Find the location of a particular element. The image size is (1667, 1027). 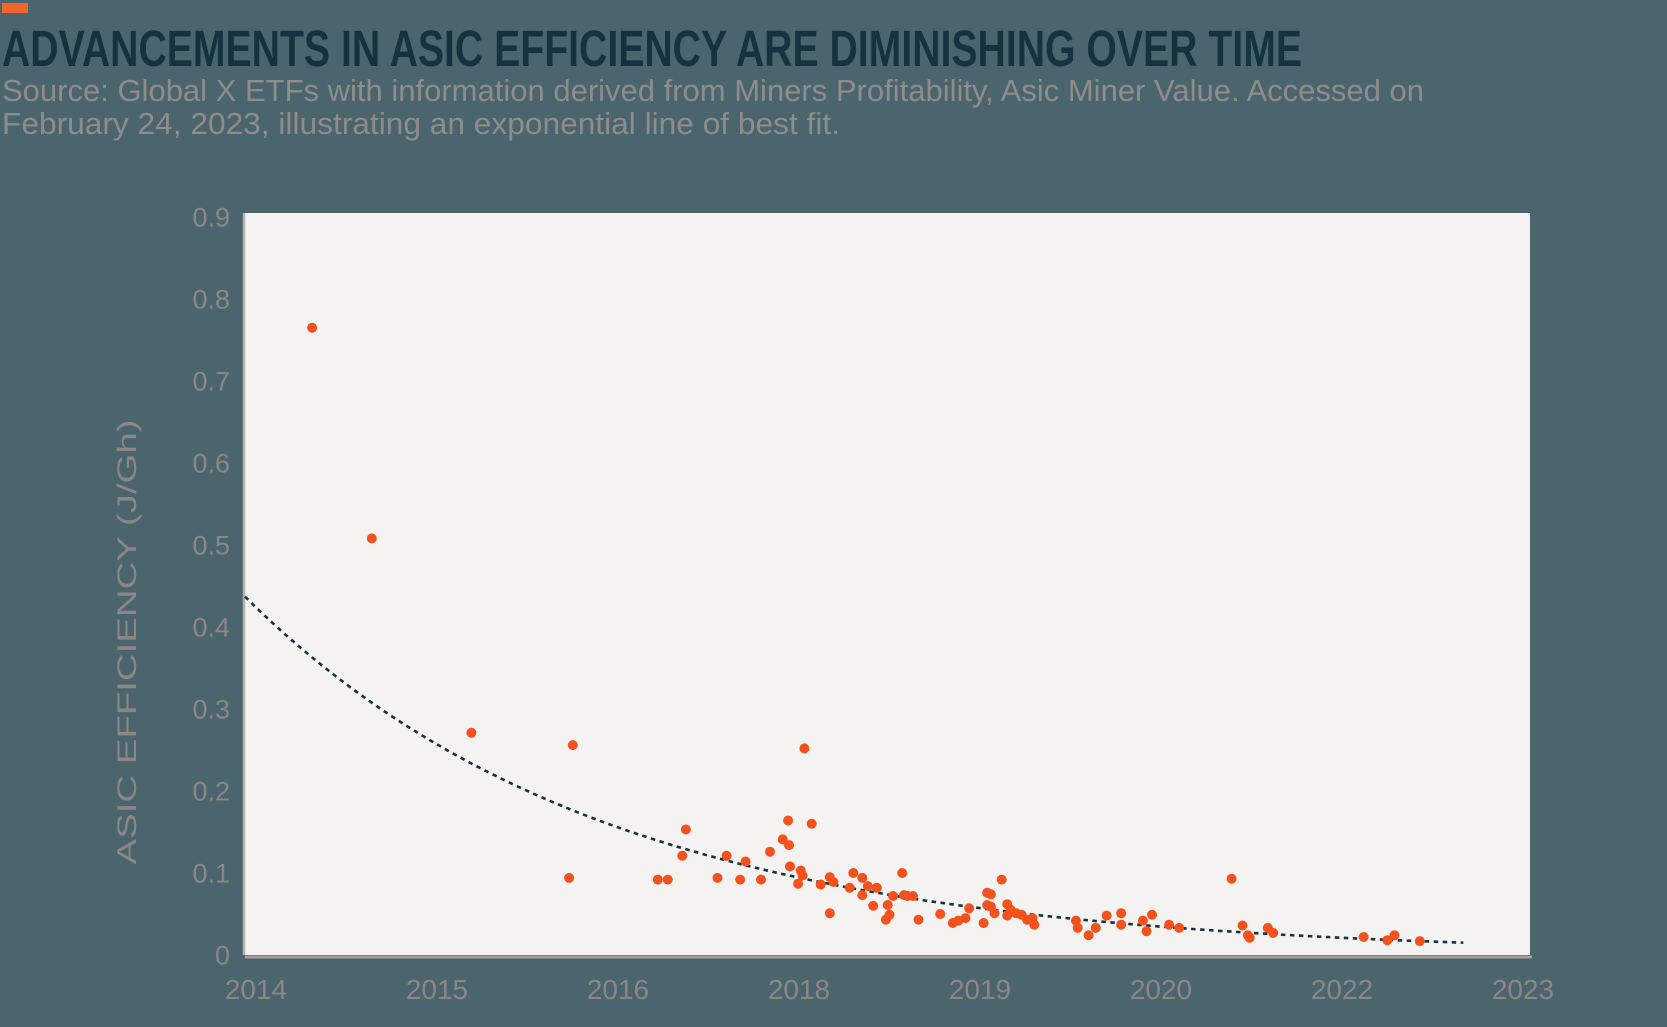

x-tick-label: 2022 is located at coordinates (1342, 989).